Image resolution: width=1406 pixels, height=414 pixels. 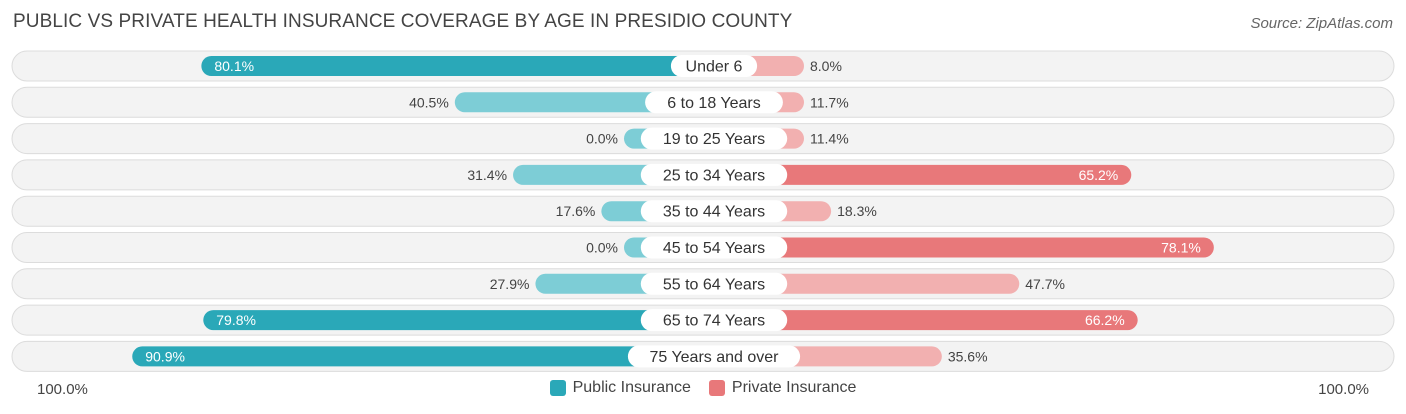 I want to click on value-label-private: 47.7%, so click(x=1045, y=284).